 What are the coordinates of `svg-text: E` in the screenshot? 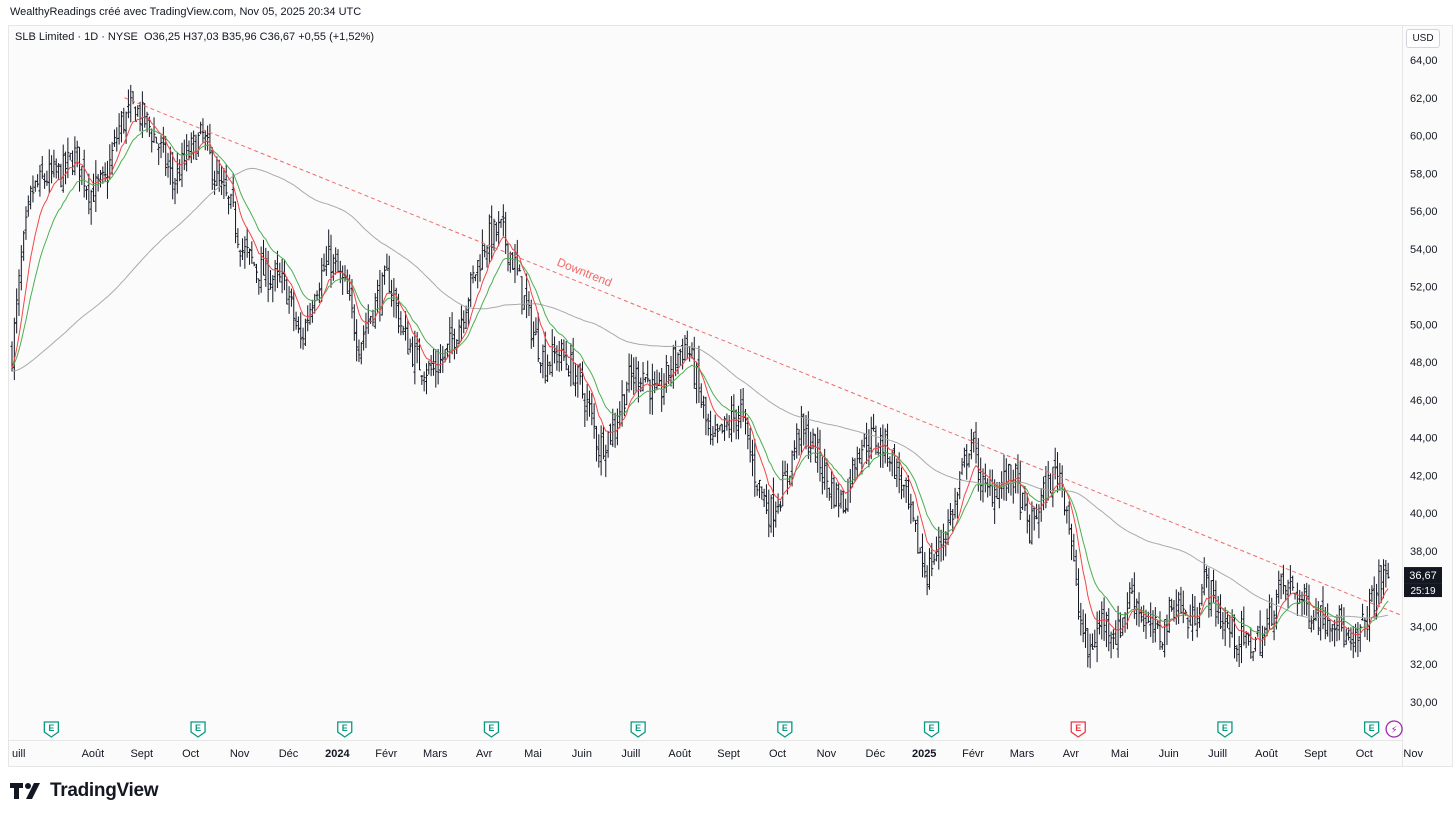 It's located at (932, 728).